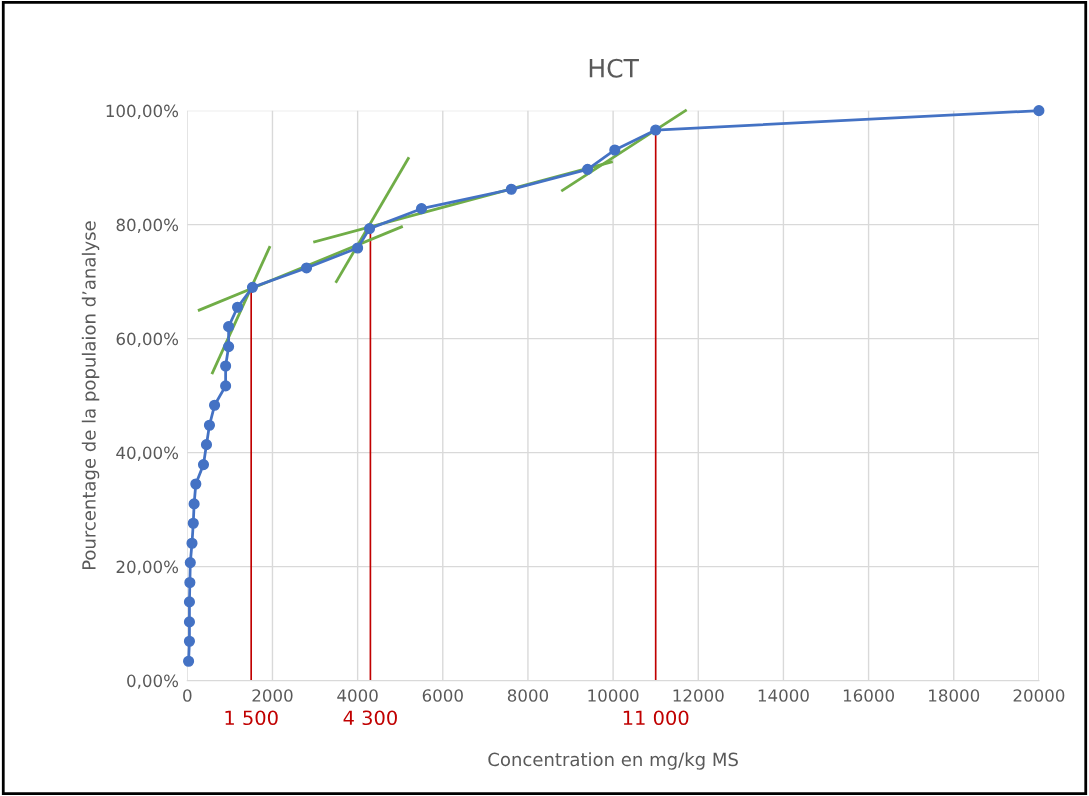 The width and height of the screenshot is (1089, 796). I want to click on x-tick-label: 16000, so click(868, 695).